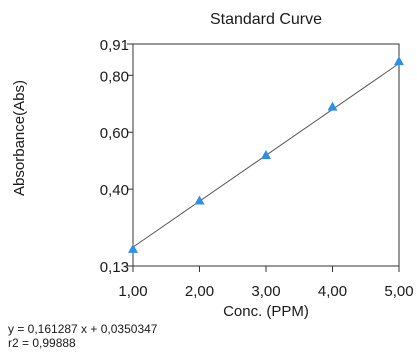  Describe the element at coordinates (19, 138) in the screenshot. I see `y-axis-label: Absorbance(Abs)` at that location.